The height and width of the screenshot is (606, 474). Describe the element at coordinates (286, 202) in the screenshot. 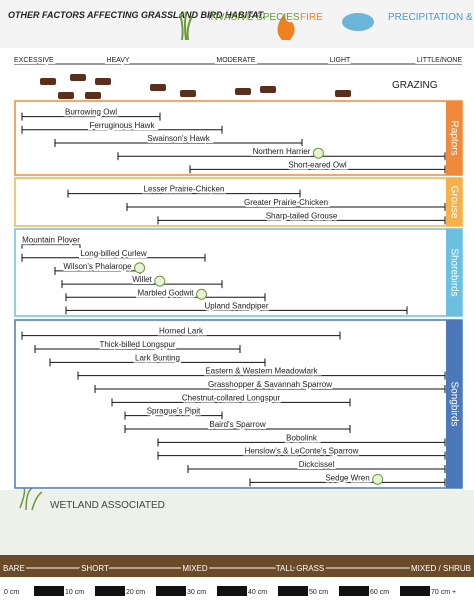

I see `bird-name: Greater Prairie-Chicken` at that location.